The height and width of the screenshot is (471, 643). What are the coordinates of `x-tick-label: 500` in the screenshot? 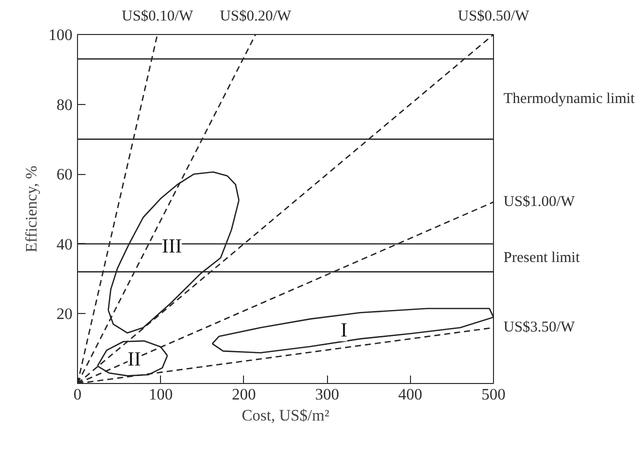 It's located at (494, 395).